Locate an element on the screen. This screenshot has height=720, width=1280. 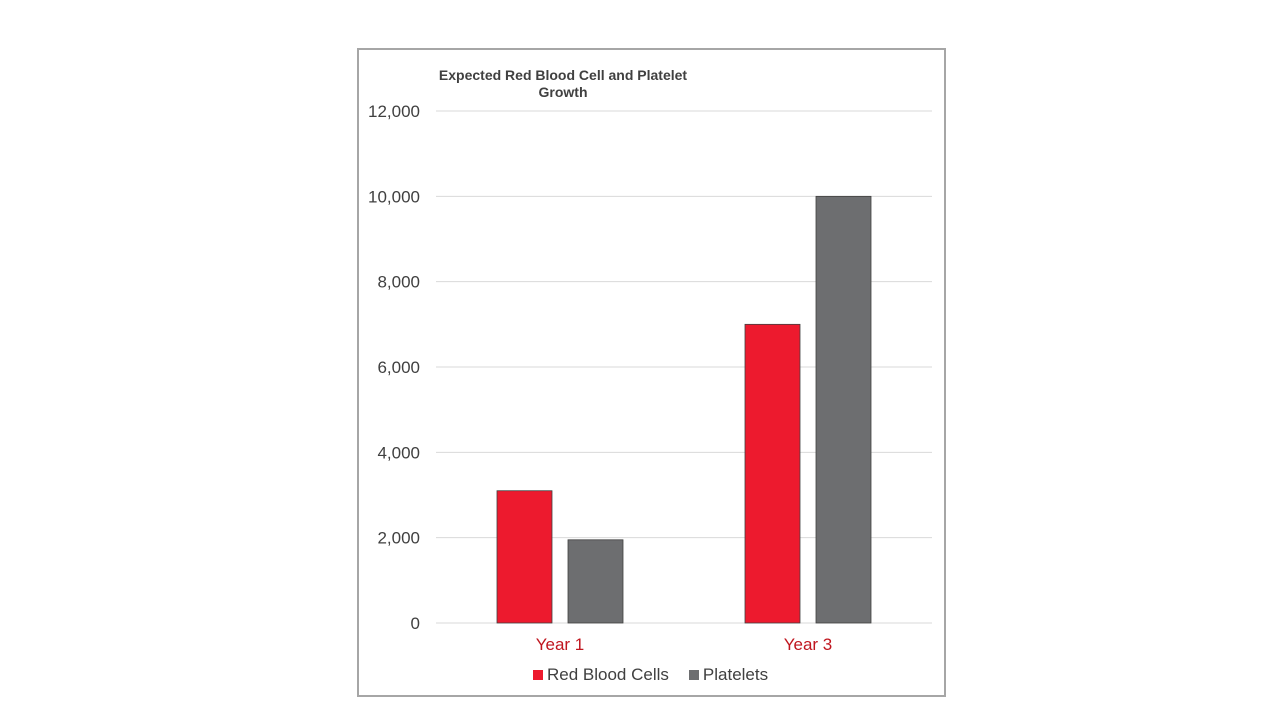
y-axis-tick-labels: 0 2,000 4,000 6,000 8,000 10,000 12,000 is located at coordinates (394, 367).